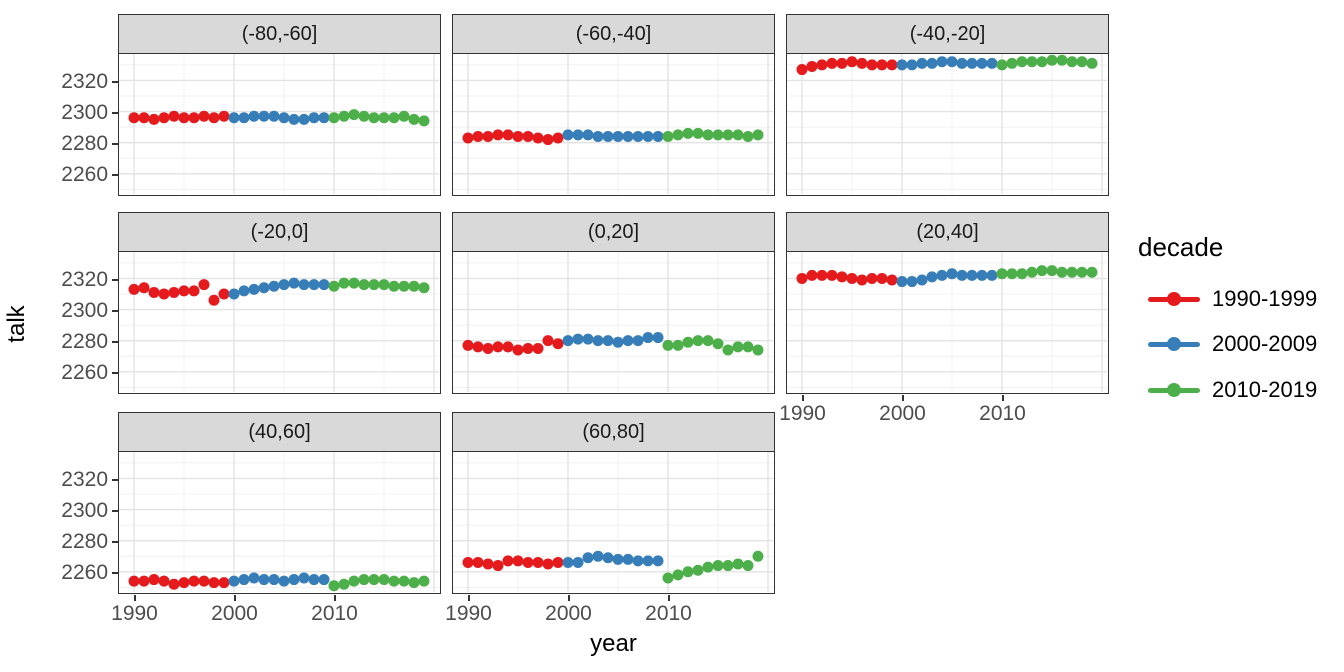 The height and width of the screenshot is (672, 1344). What do you see at coordinates (1265, 298) in the screenshot?
I see `legend-item-label: 1990-1999` at bounding box center [1265, 298].